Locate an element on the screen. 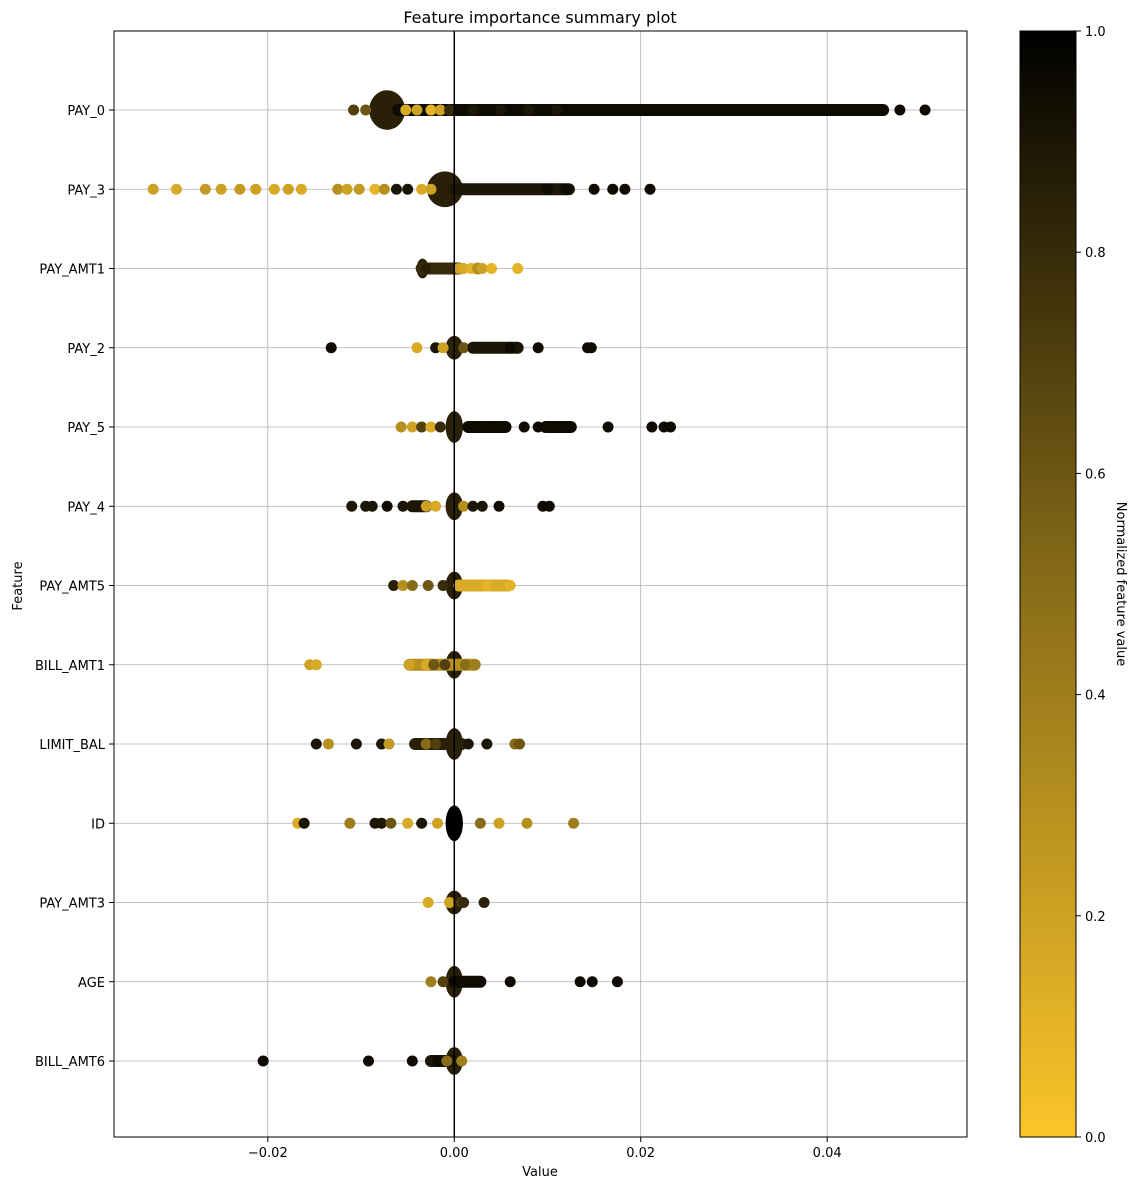  x-tick-label: 0.00 is located at coordinates (454, 1153).